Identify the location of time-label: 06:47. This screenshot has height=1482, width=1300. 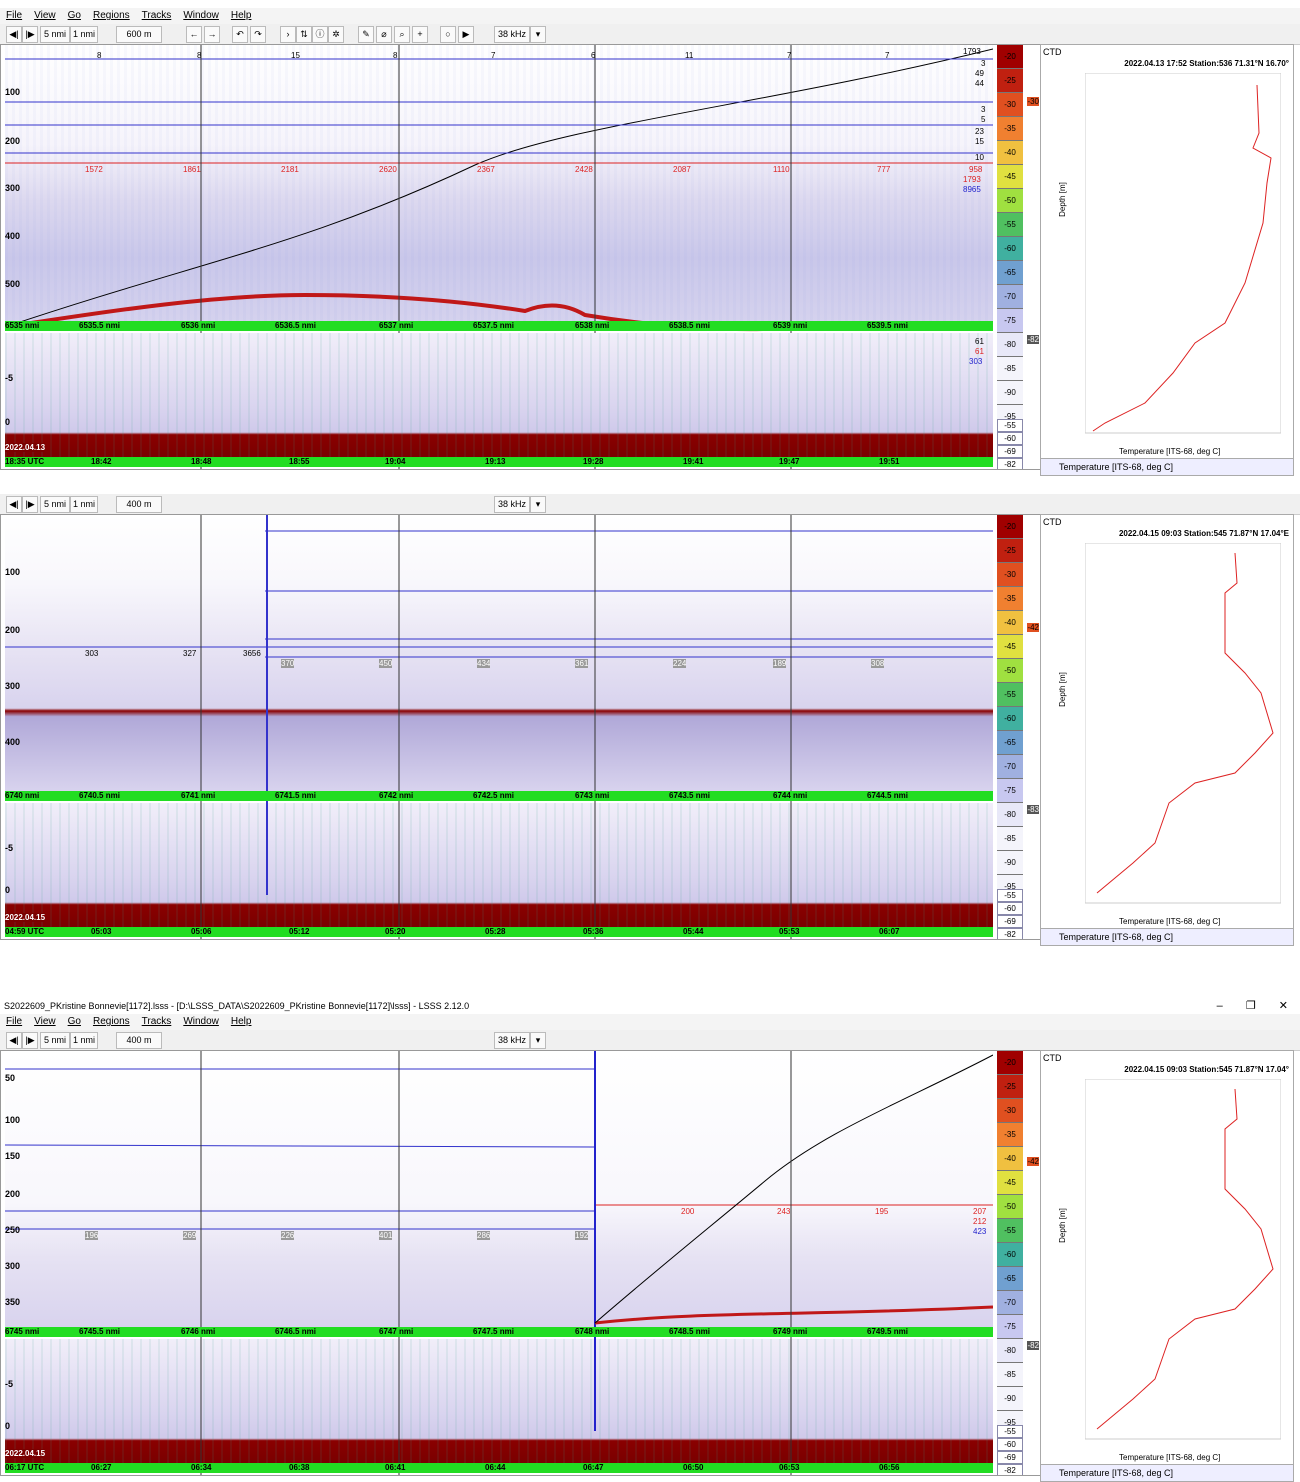
(593, 1467).